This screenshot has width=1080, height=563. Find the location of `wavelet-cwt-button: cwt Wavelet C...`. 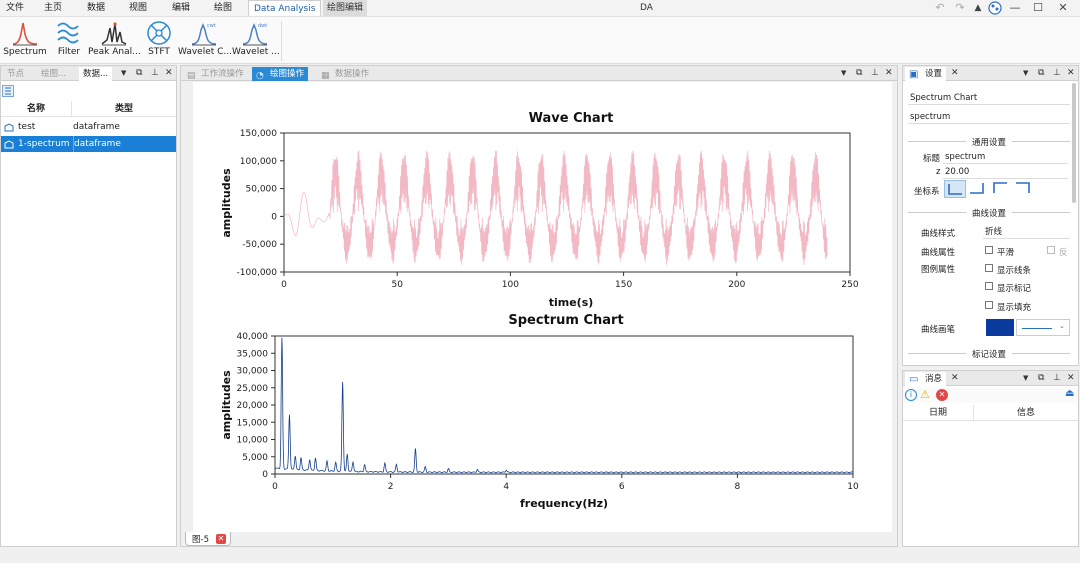

wavelet-cwt-button: cwt Wavelet C... is located at coordinates (205, 41).